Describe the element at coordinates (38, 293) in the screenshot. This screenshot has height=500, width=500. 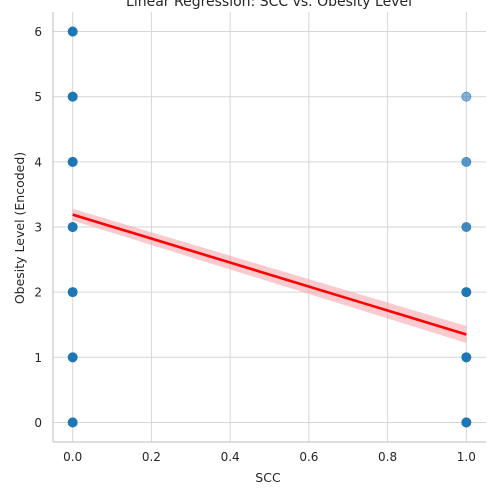
I see `y-tick-label: 2` at that location.